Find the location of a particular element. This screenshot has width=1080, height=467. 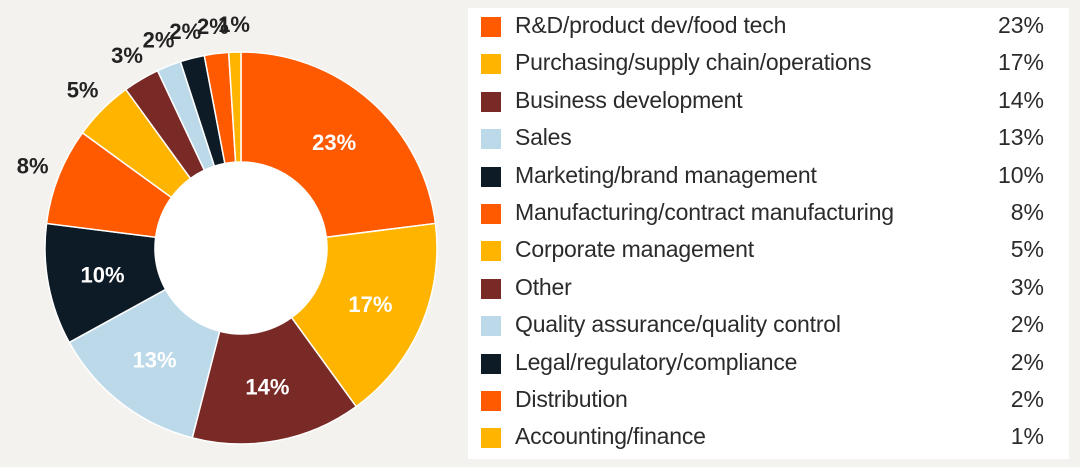

legend-item-r-d-product-dev-food-tech: R&D/product dev/food tech 23% is located at coordinates (768, 26).